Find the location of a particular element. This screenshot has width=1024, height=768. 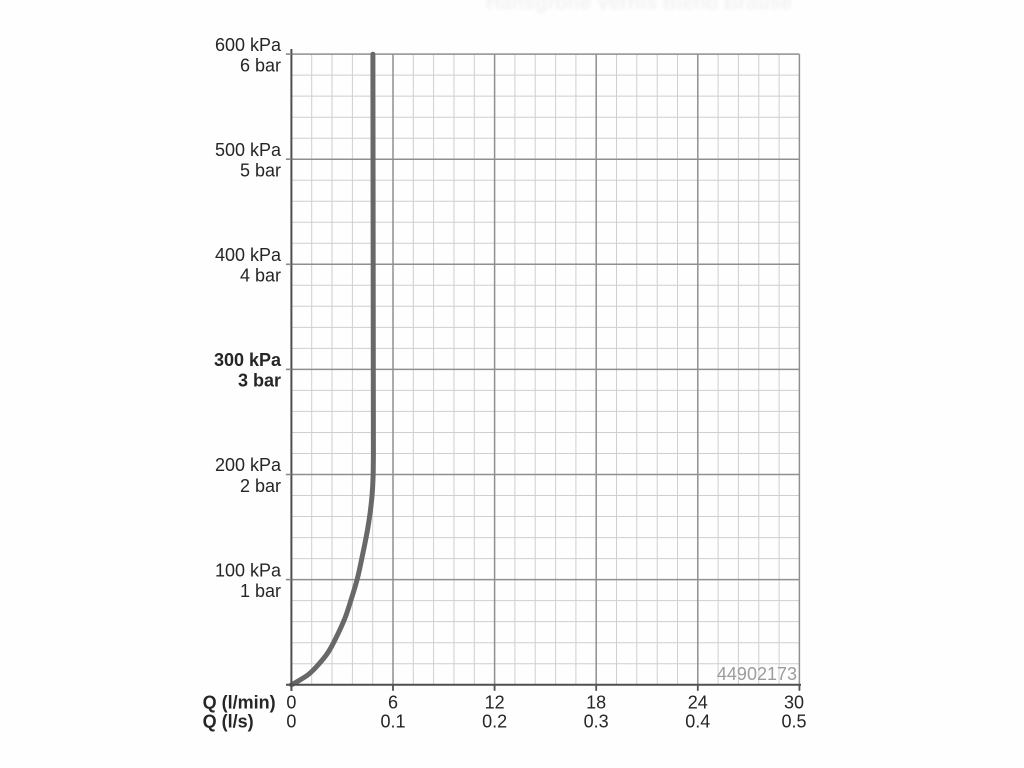

svg-text: Q (l/s) is located at coordinates (228, 722).